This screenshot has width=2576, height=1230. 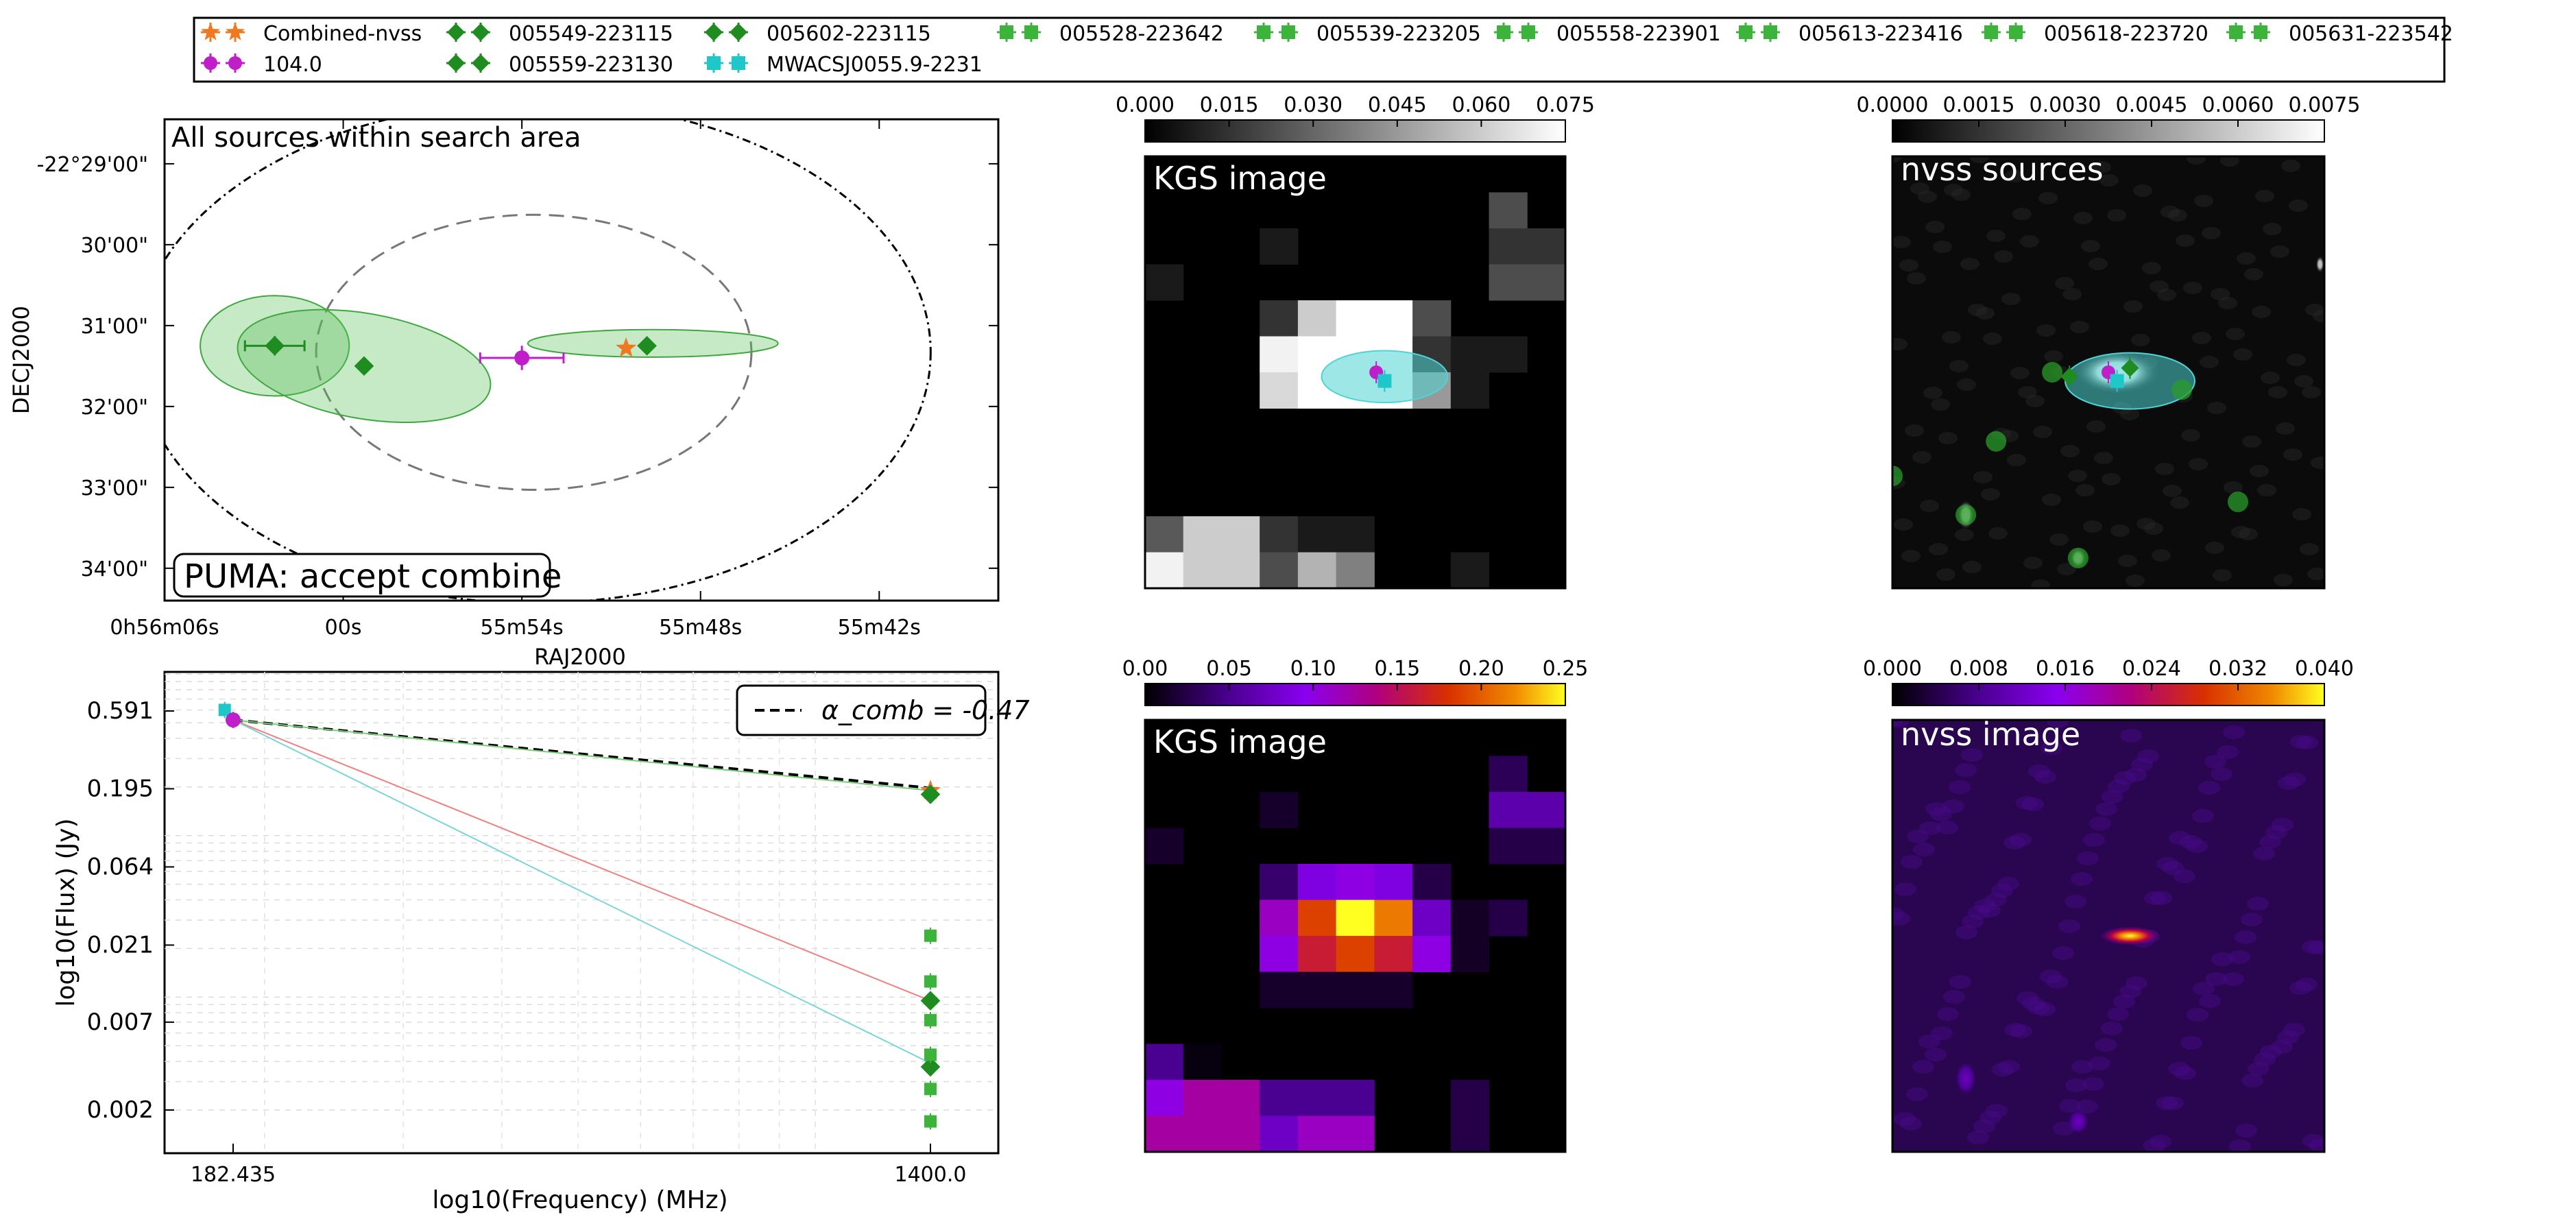 What do you see at coordinates (344, 628) in the screenshot?
I see `x-tick-label: 00s` at bounding box center [344, 628].